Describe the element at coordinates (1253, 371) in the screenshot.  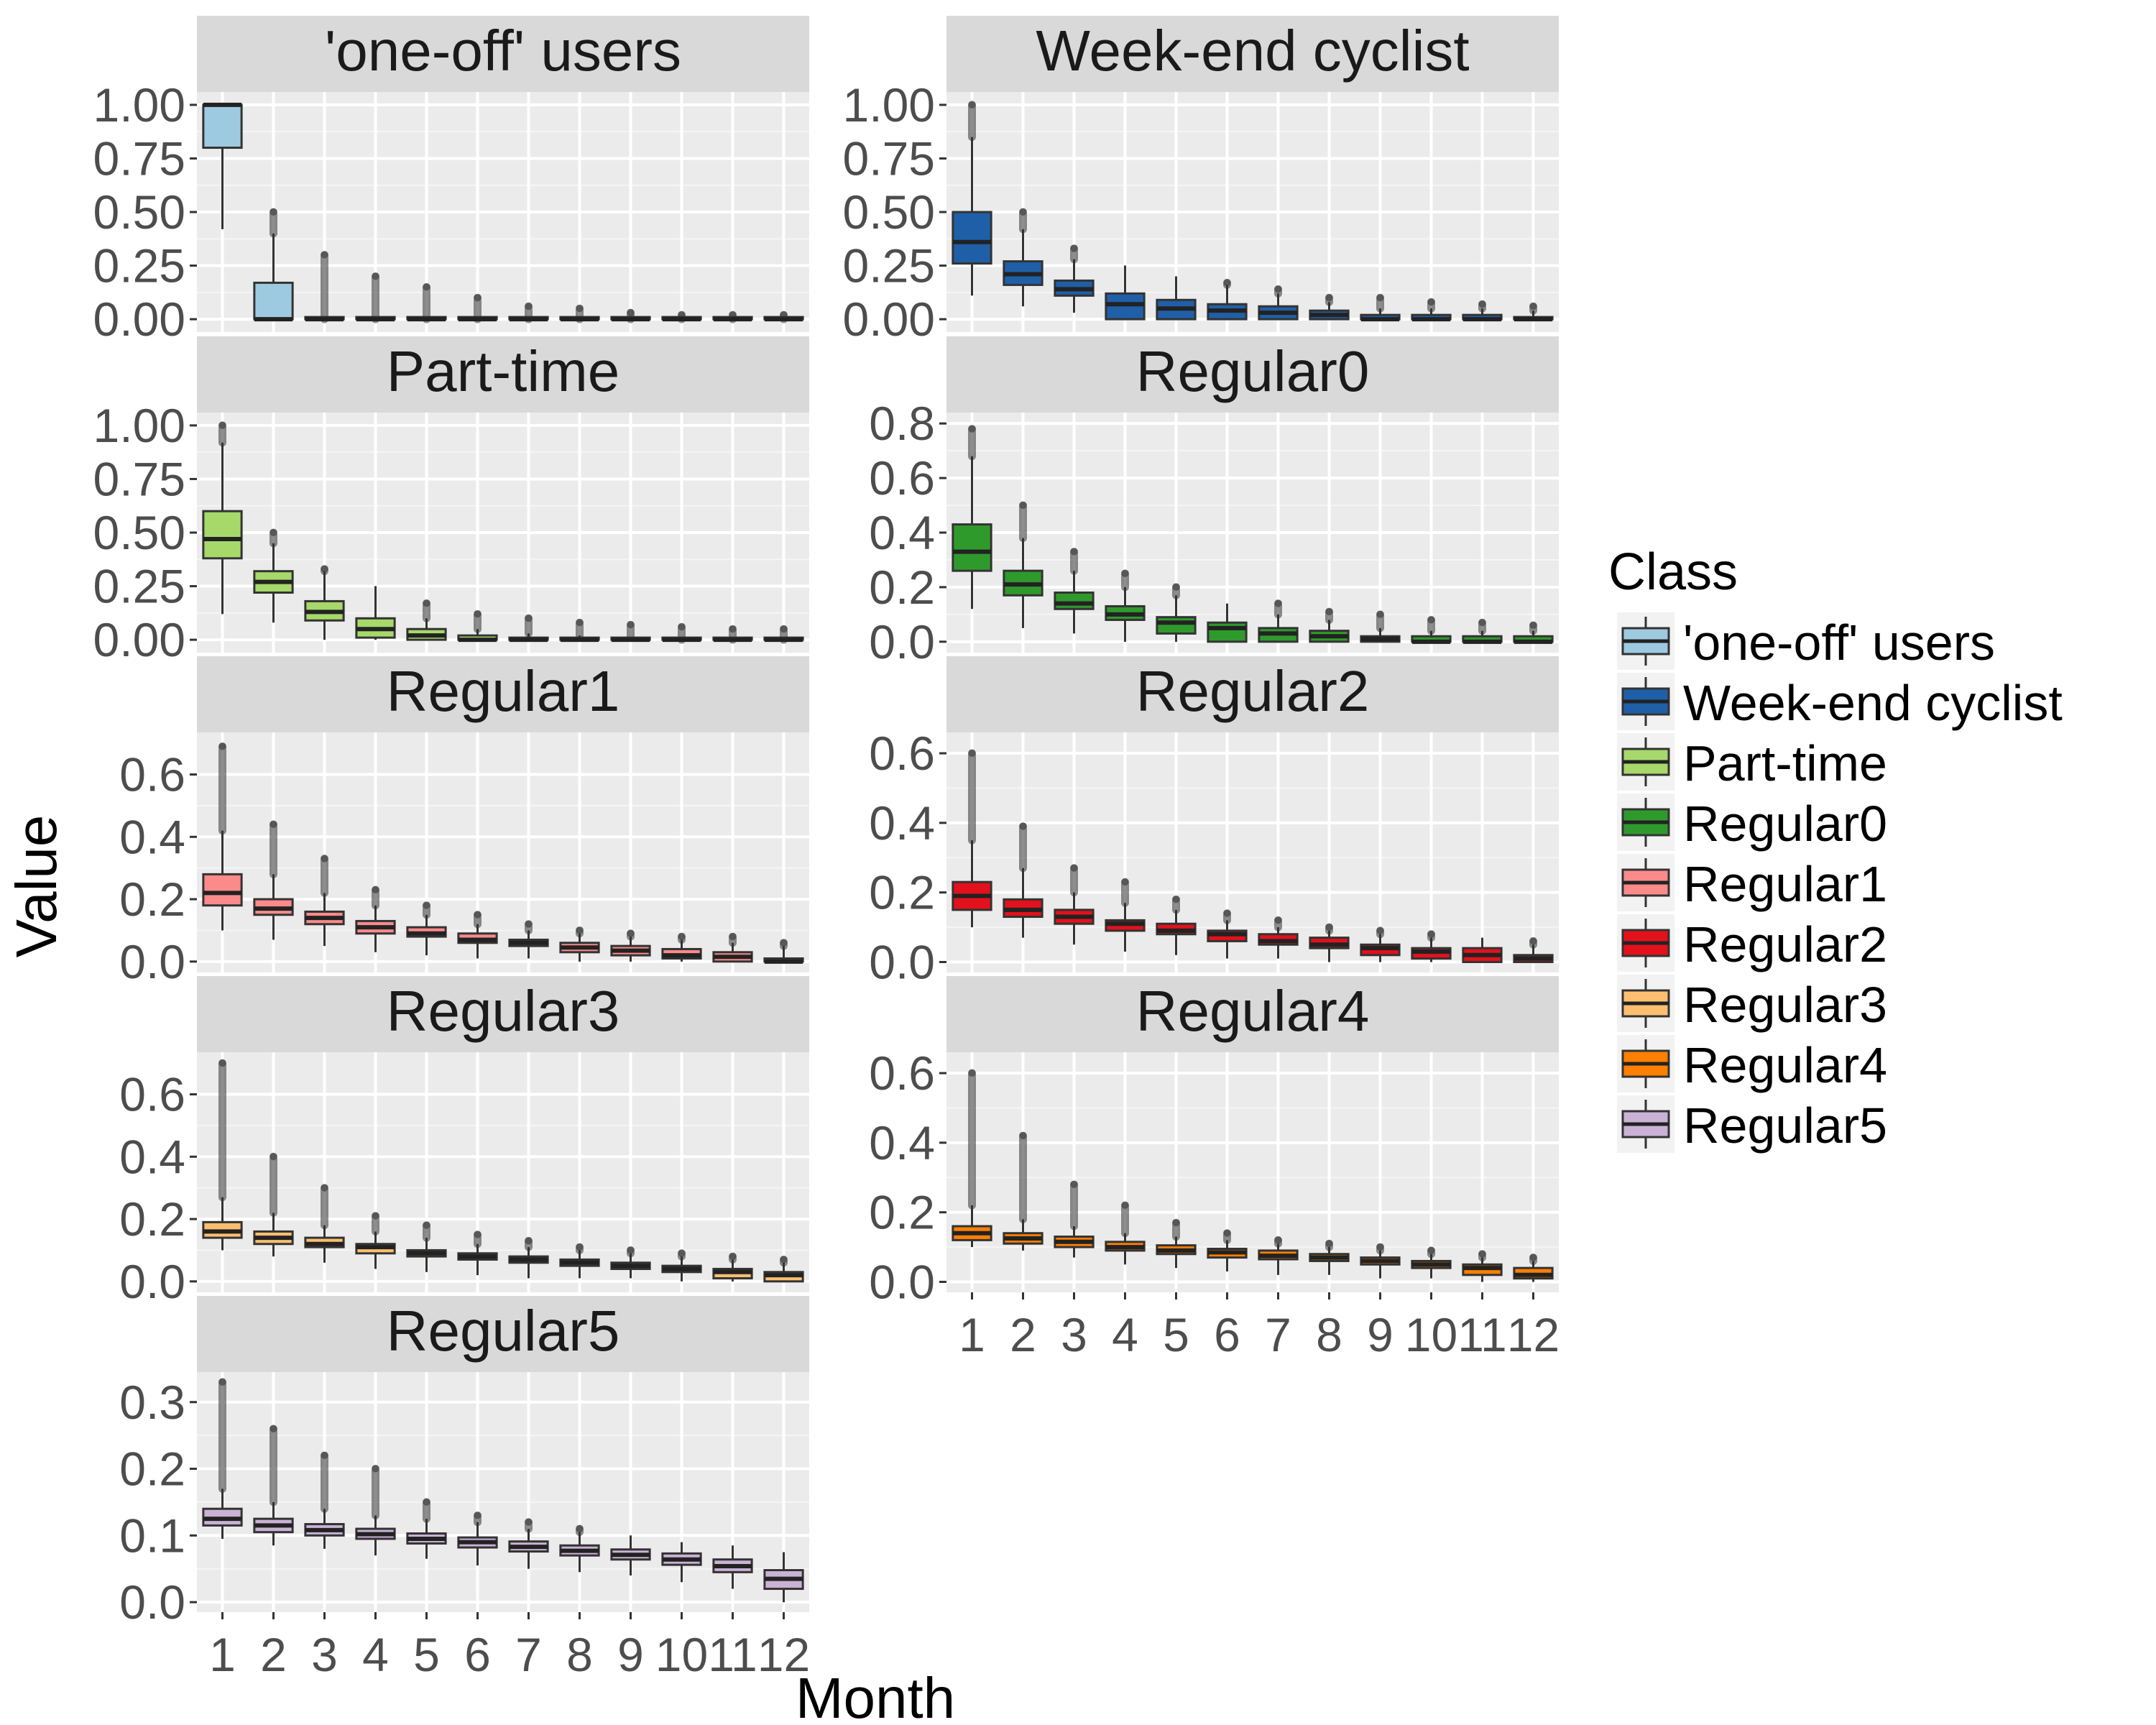
I see `panel-title: Regular0` at that location.